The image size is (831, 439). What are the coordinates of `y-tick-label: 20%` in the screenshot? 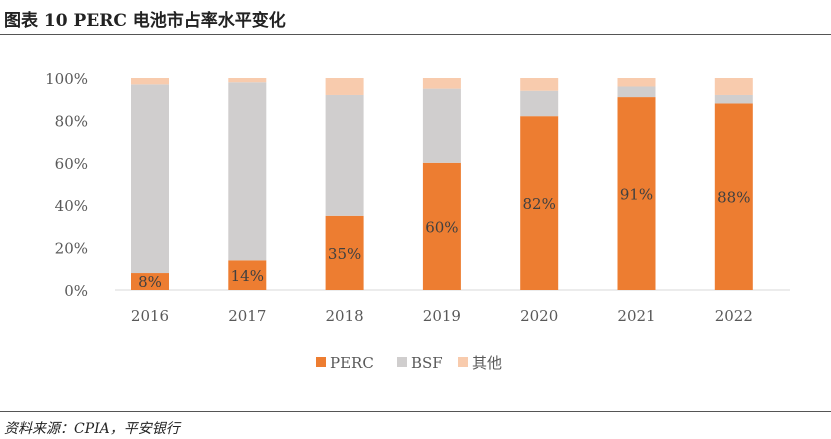 It's located at (71, 249).